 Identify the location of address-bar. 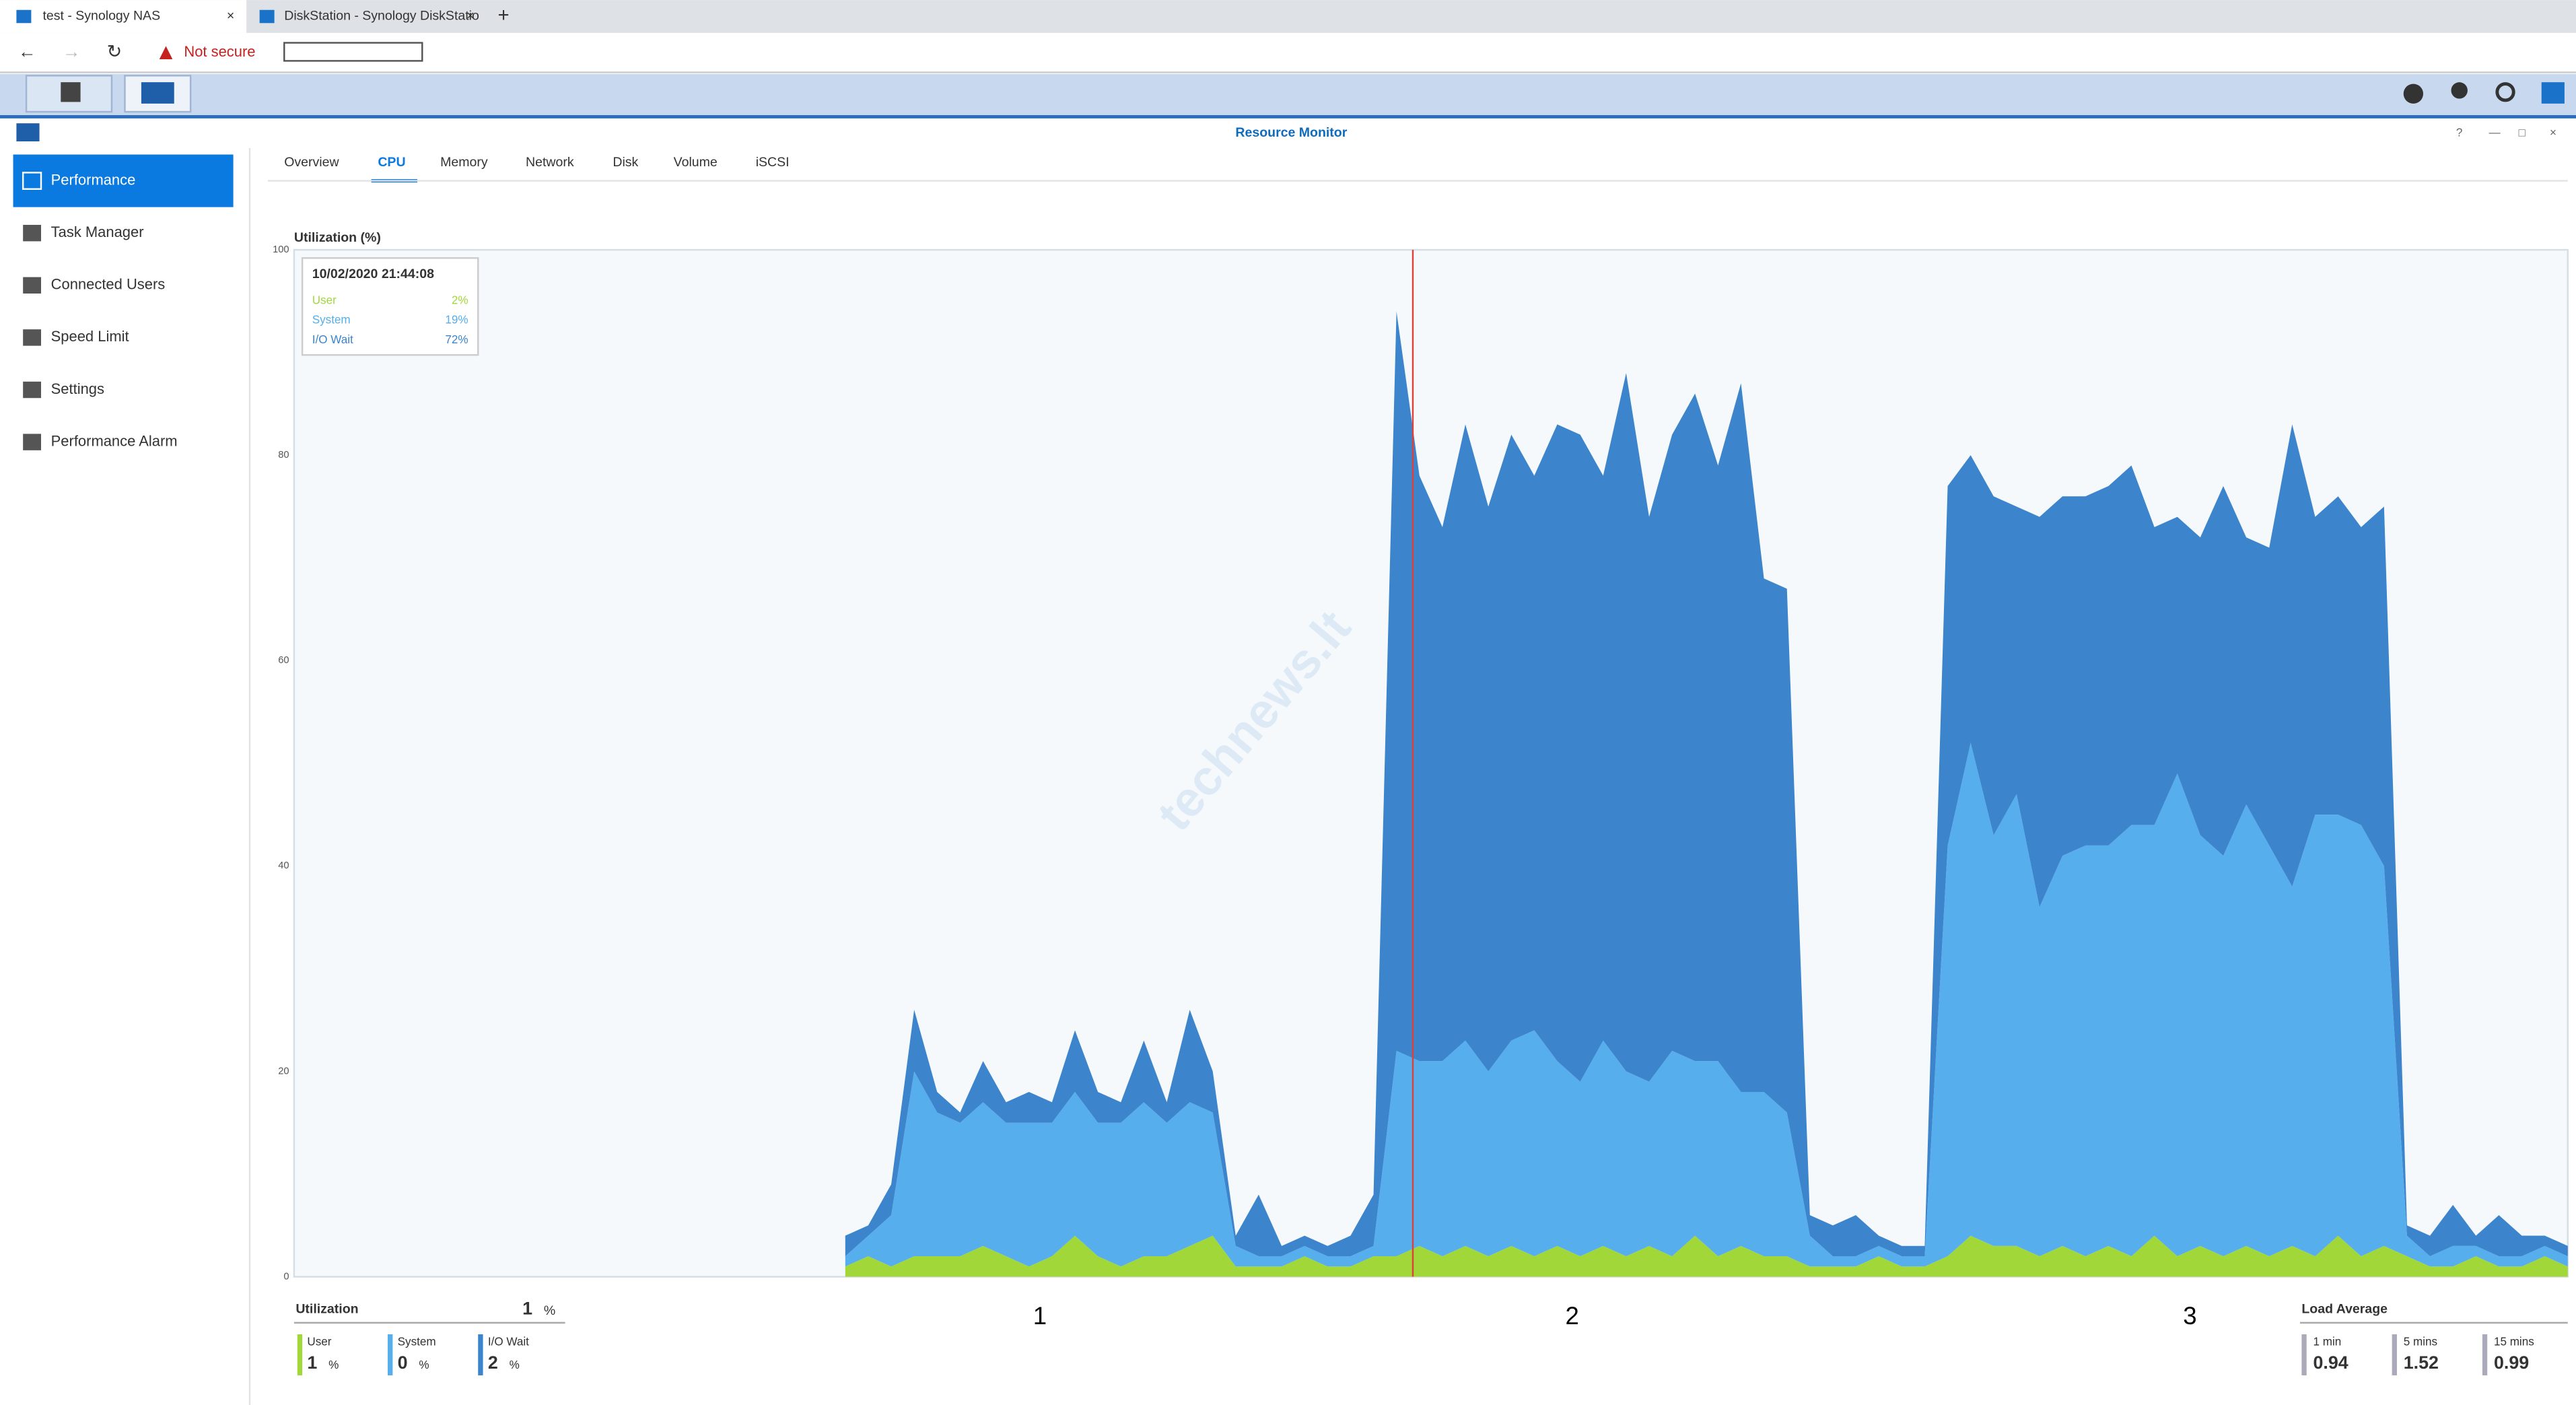
(1288, 52).